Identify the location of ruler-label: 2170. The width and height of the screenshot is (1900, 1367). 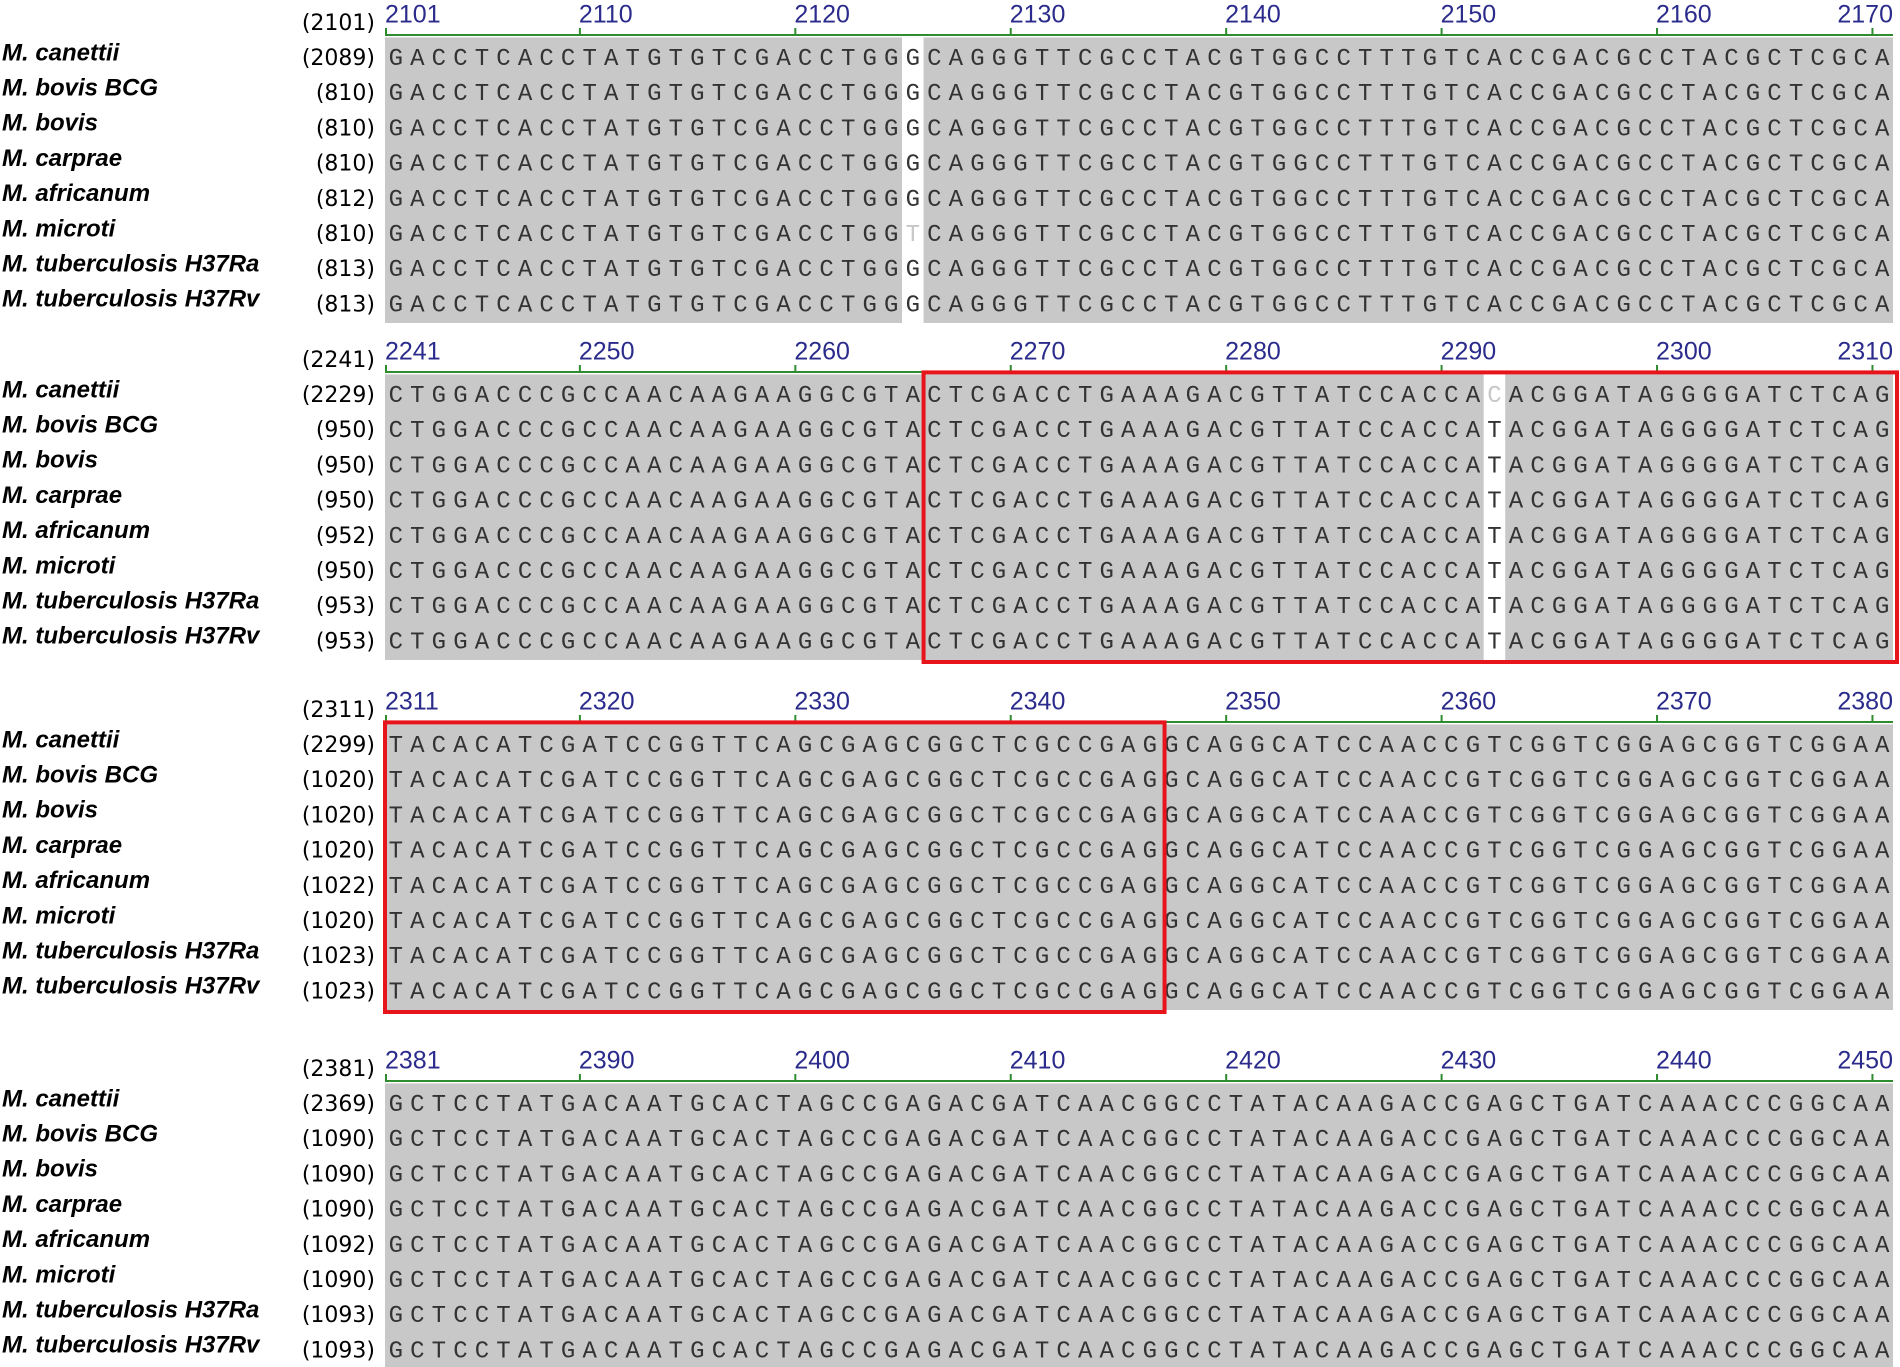
(1865, 15).